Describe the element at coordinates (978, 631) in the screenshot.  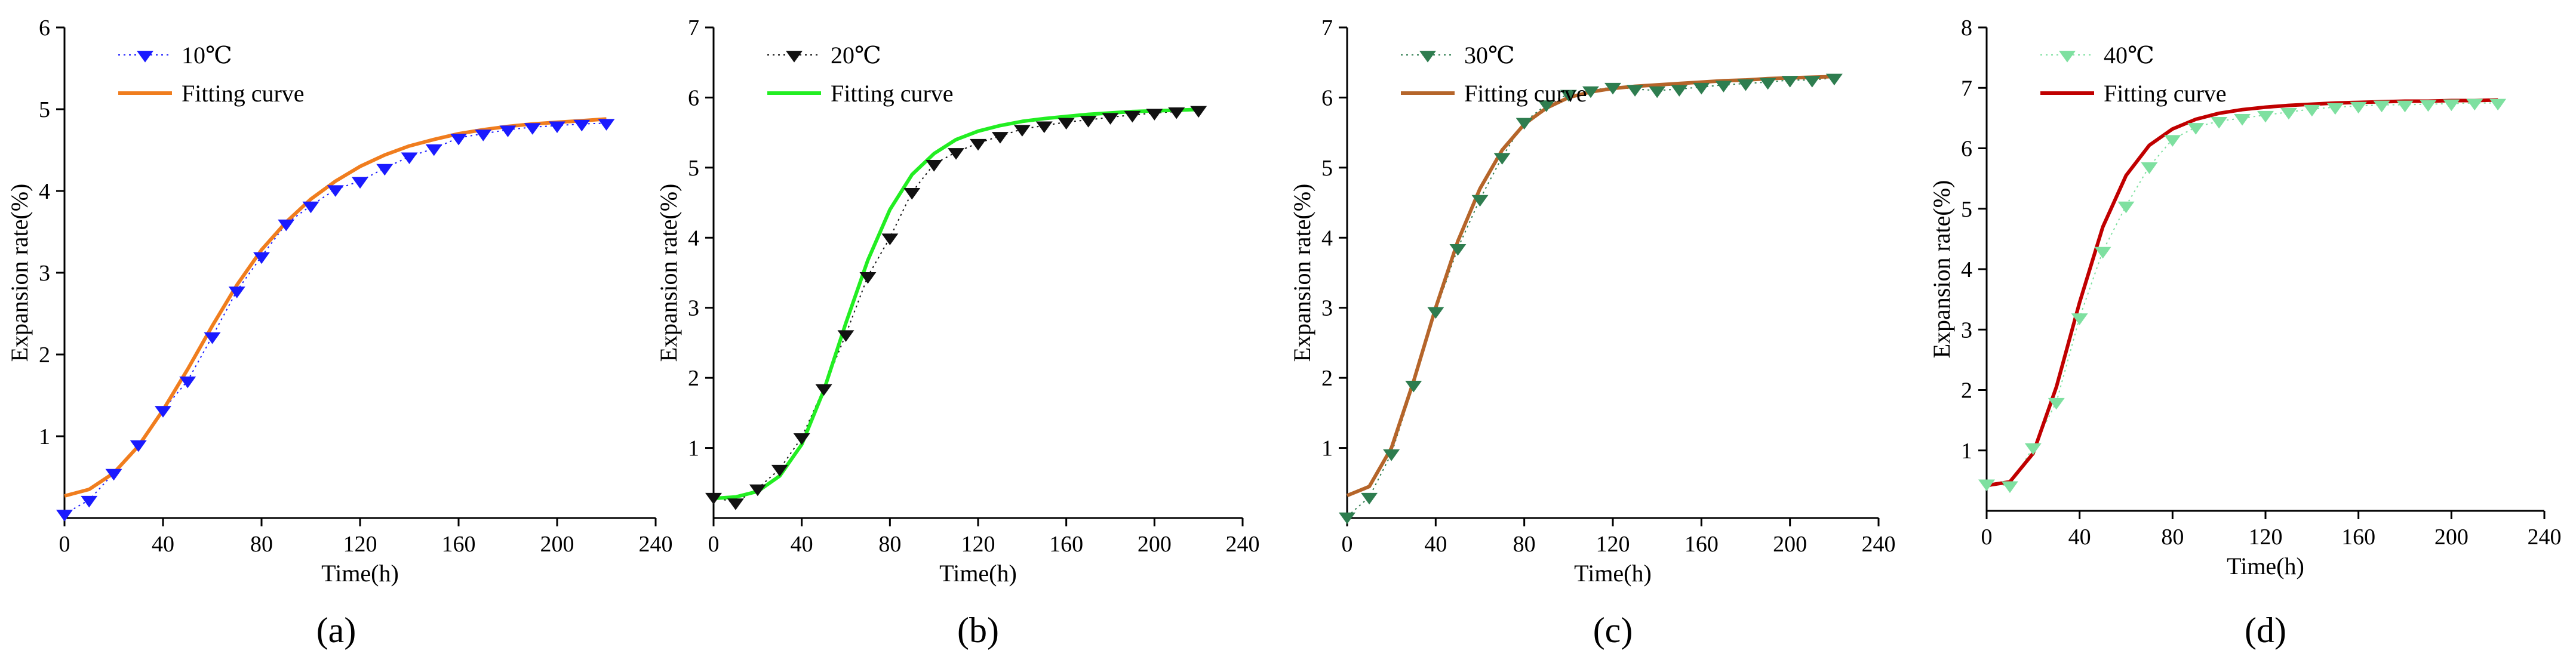
I see `panel-label: (b)` at that location.